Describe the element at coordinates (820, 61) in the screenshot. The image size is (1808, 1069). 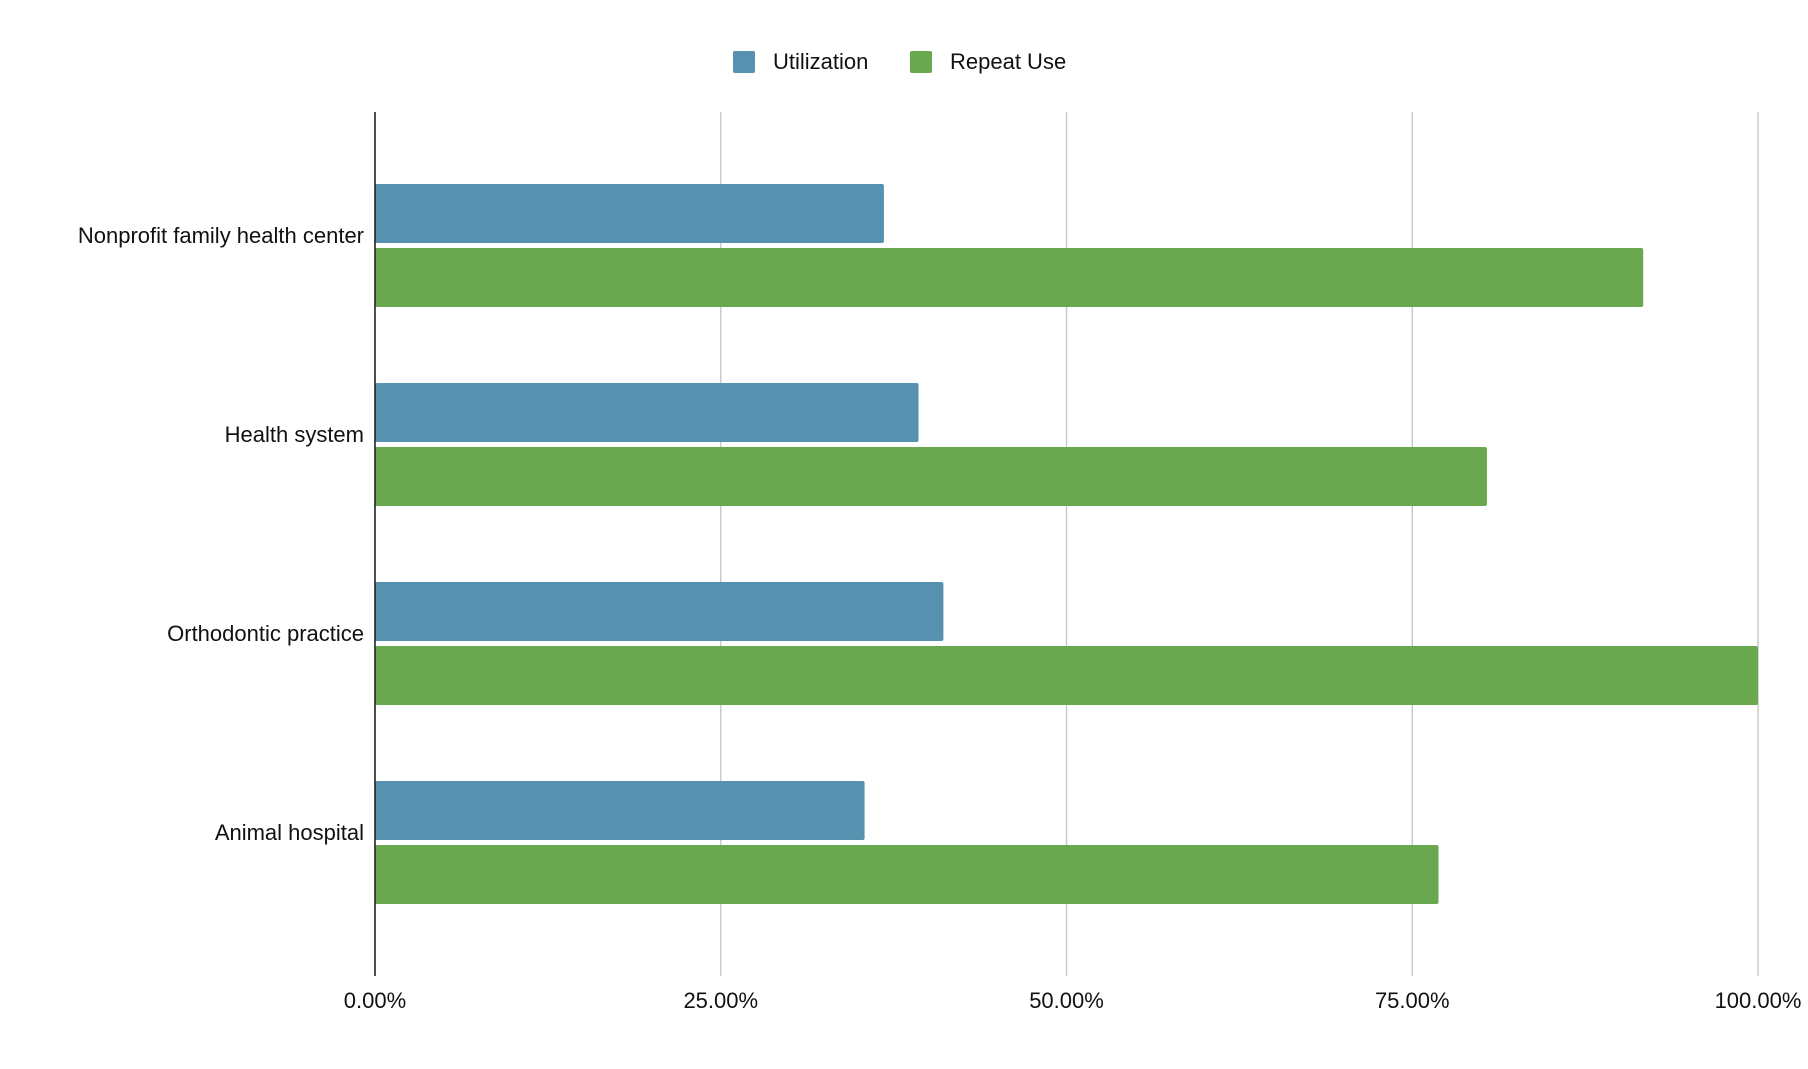
I see `legend-label-utilization: Utilization` at that location.